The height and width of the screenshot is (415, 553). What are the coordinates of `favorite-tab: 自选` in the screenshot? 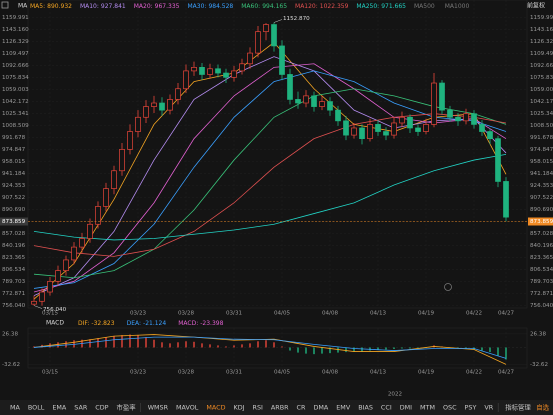 It's located at (542, 407).